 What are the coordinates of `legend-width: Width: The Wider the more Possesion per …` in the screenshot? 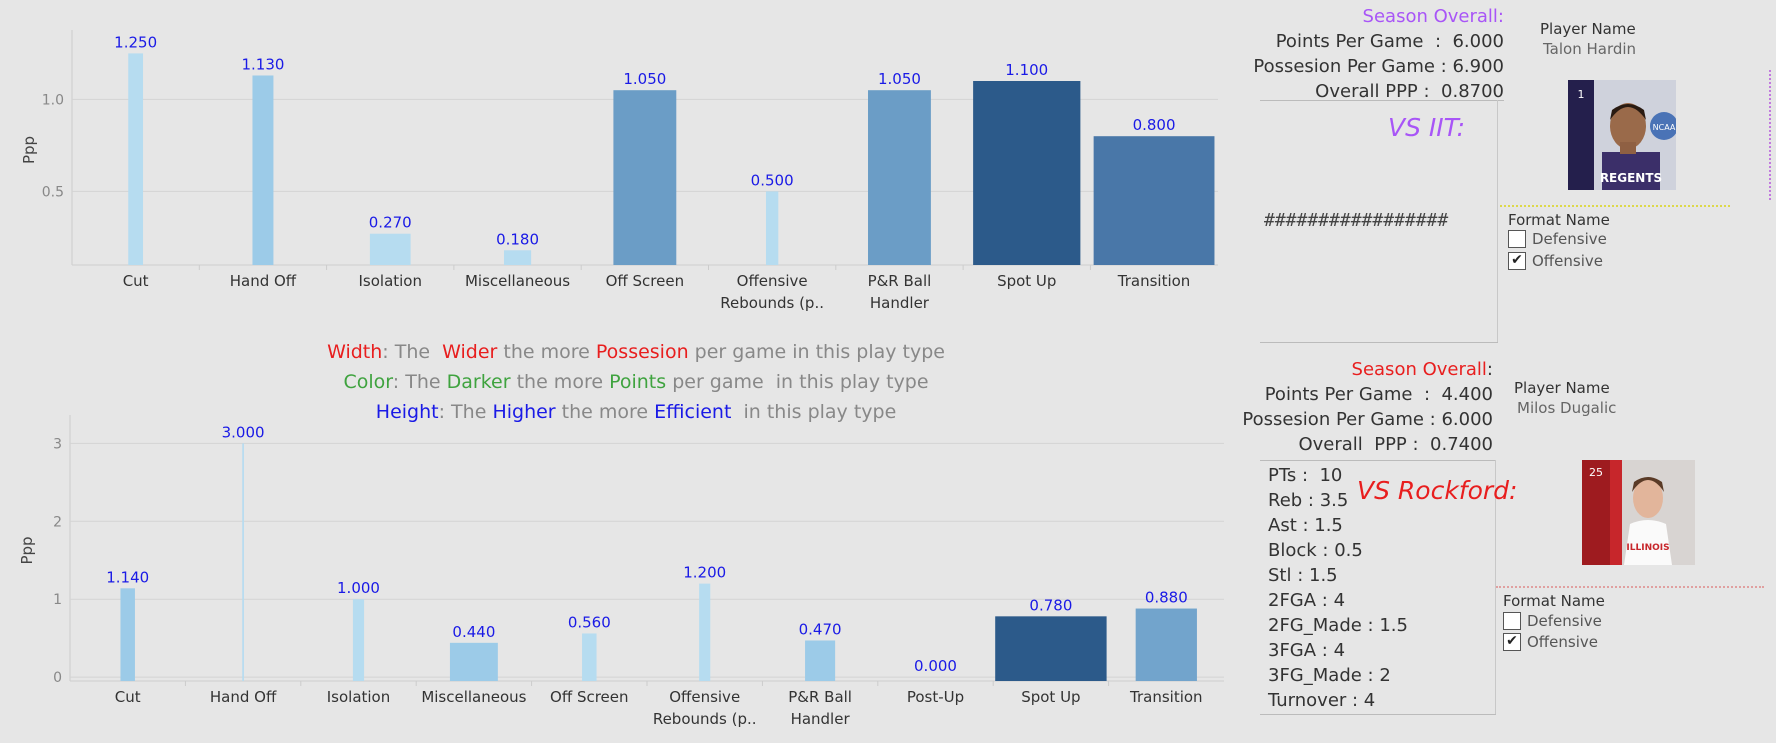 It's located at (636, 352).